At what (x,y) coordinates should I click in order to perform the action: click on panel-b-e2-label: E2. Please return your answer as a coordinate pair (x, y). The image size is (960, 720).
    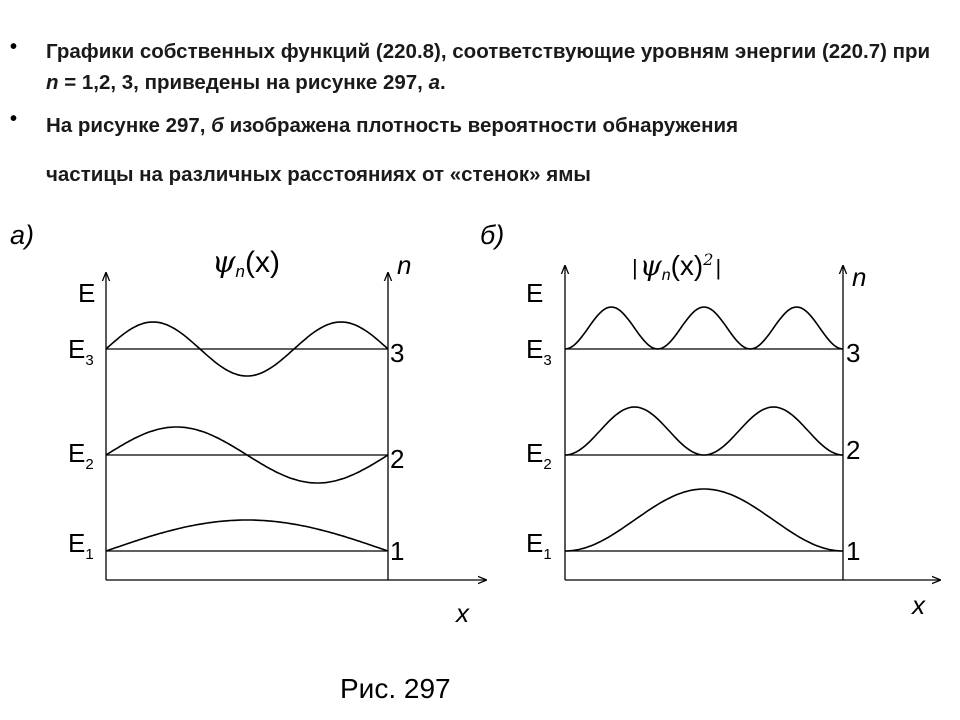
    Looking at the image, I should click on (539, 455).